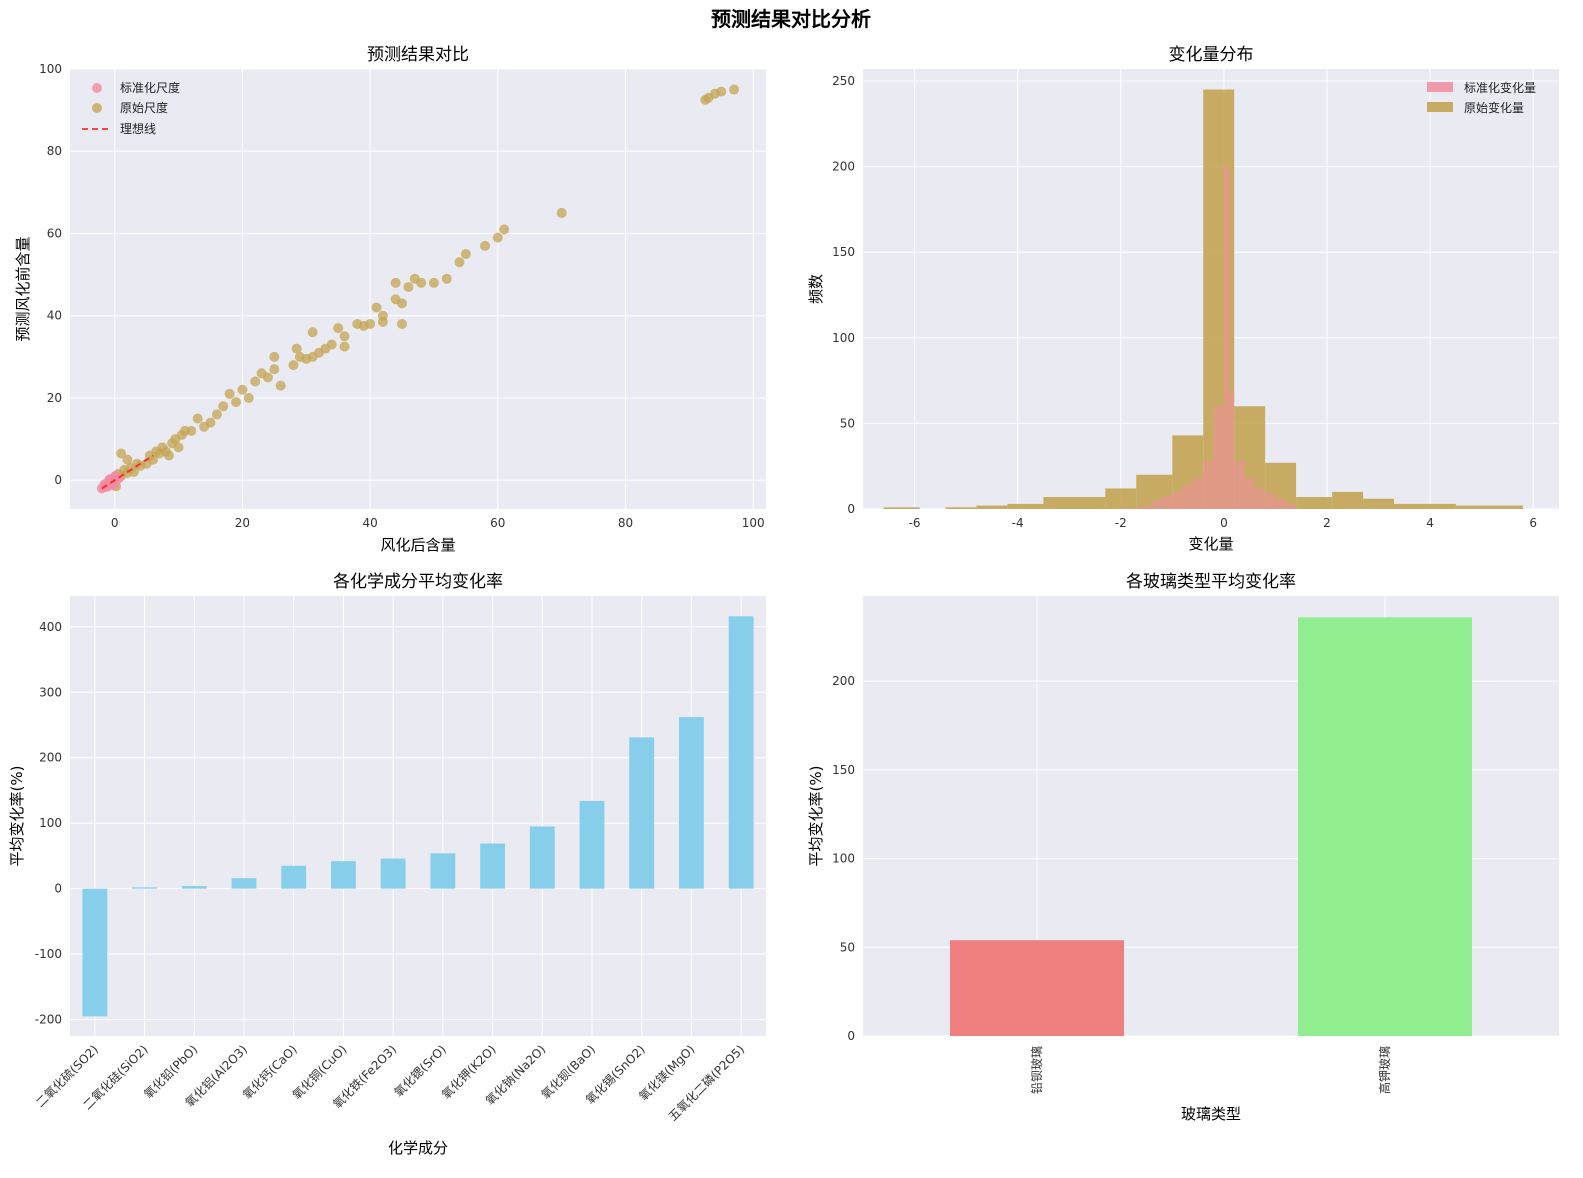  I want to click on glass-title: 各玻璃类型平均变化率, so click(1211, 582).